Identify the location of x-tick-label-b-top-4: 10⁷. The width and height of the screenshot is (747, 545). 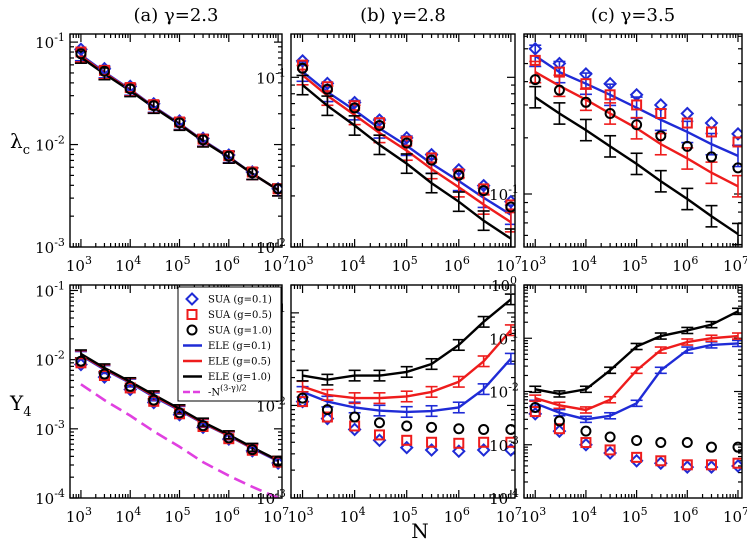
(509, 264).